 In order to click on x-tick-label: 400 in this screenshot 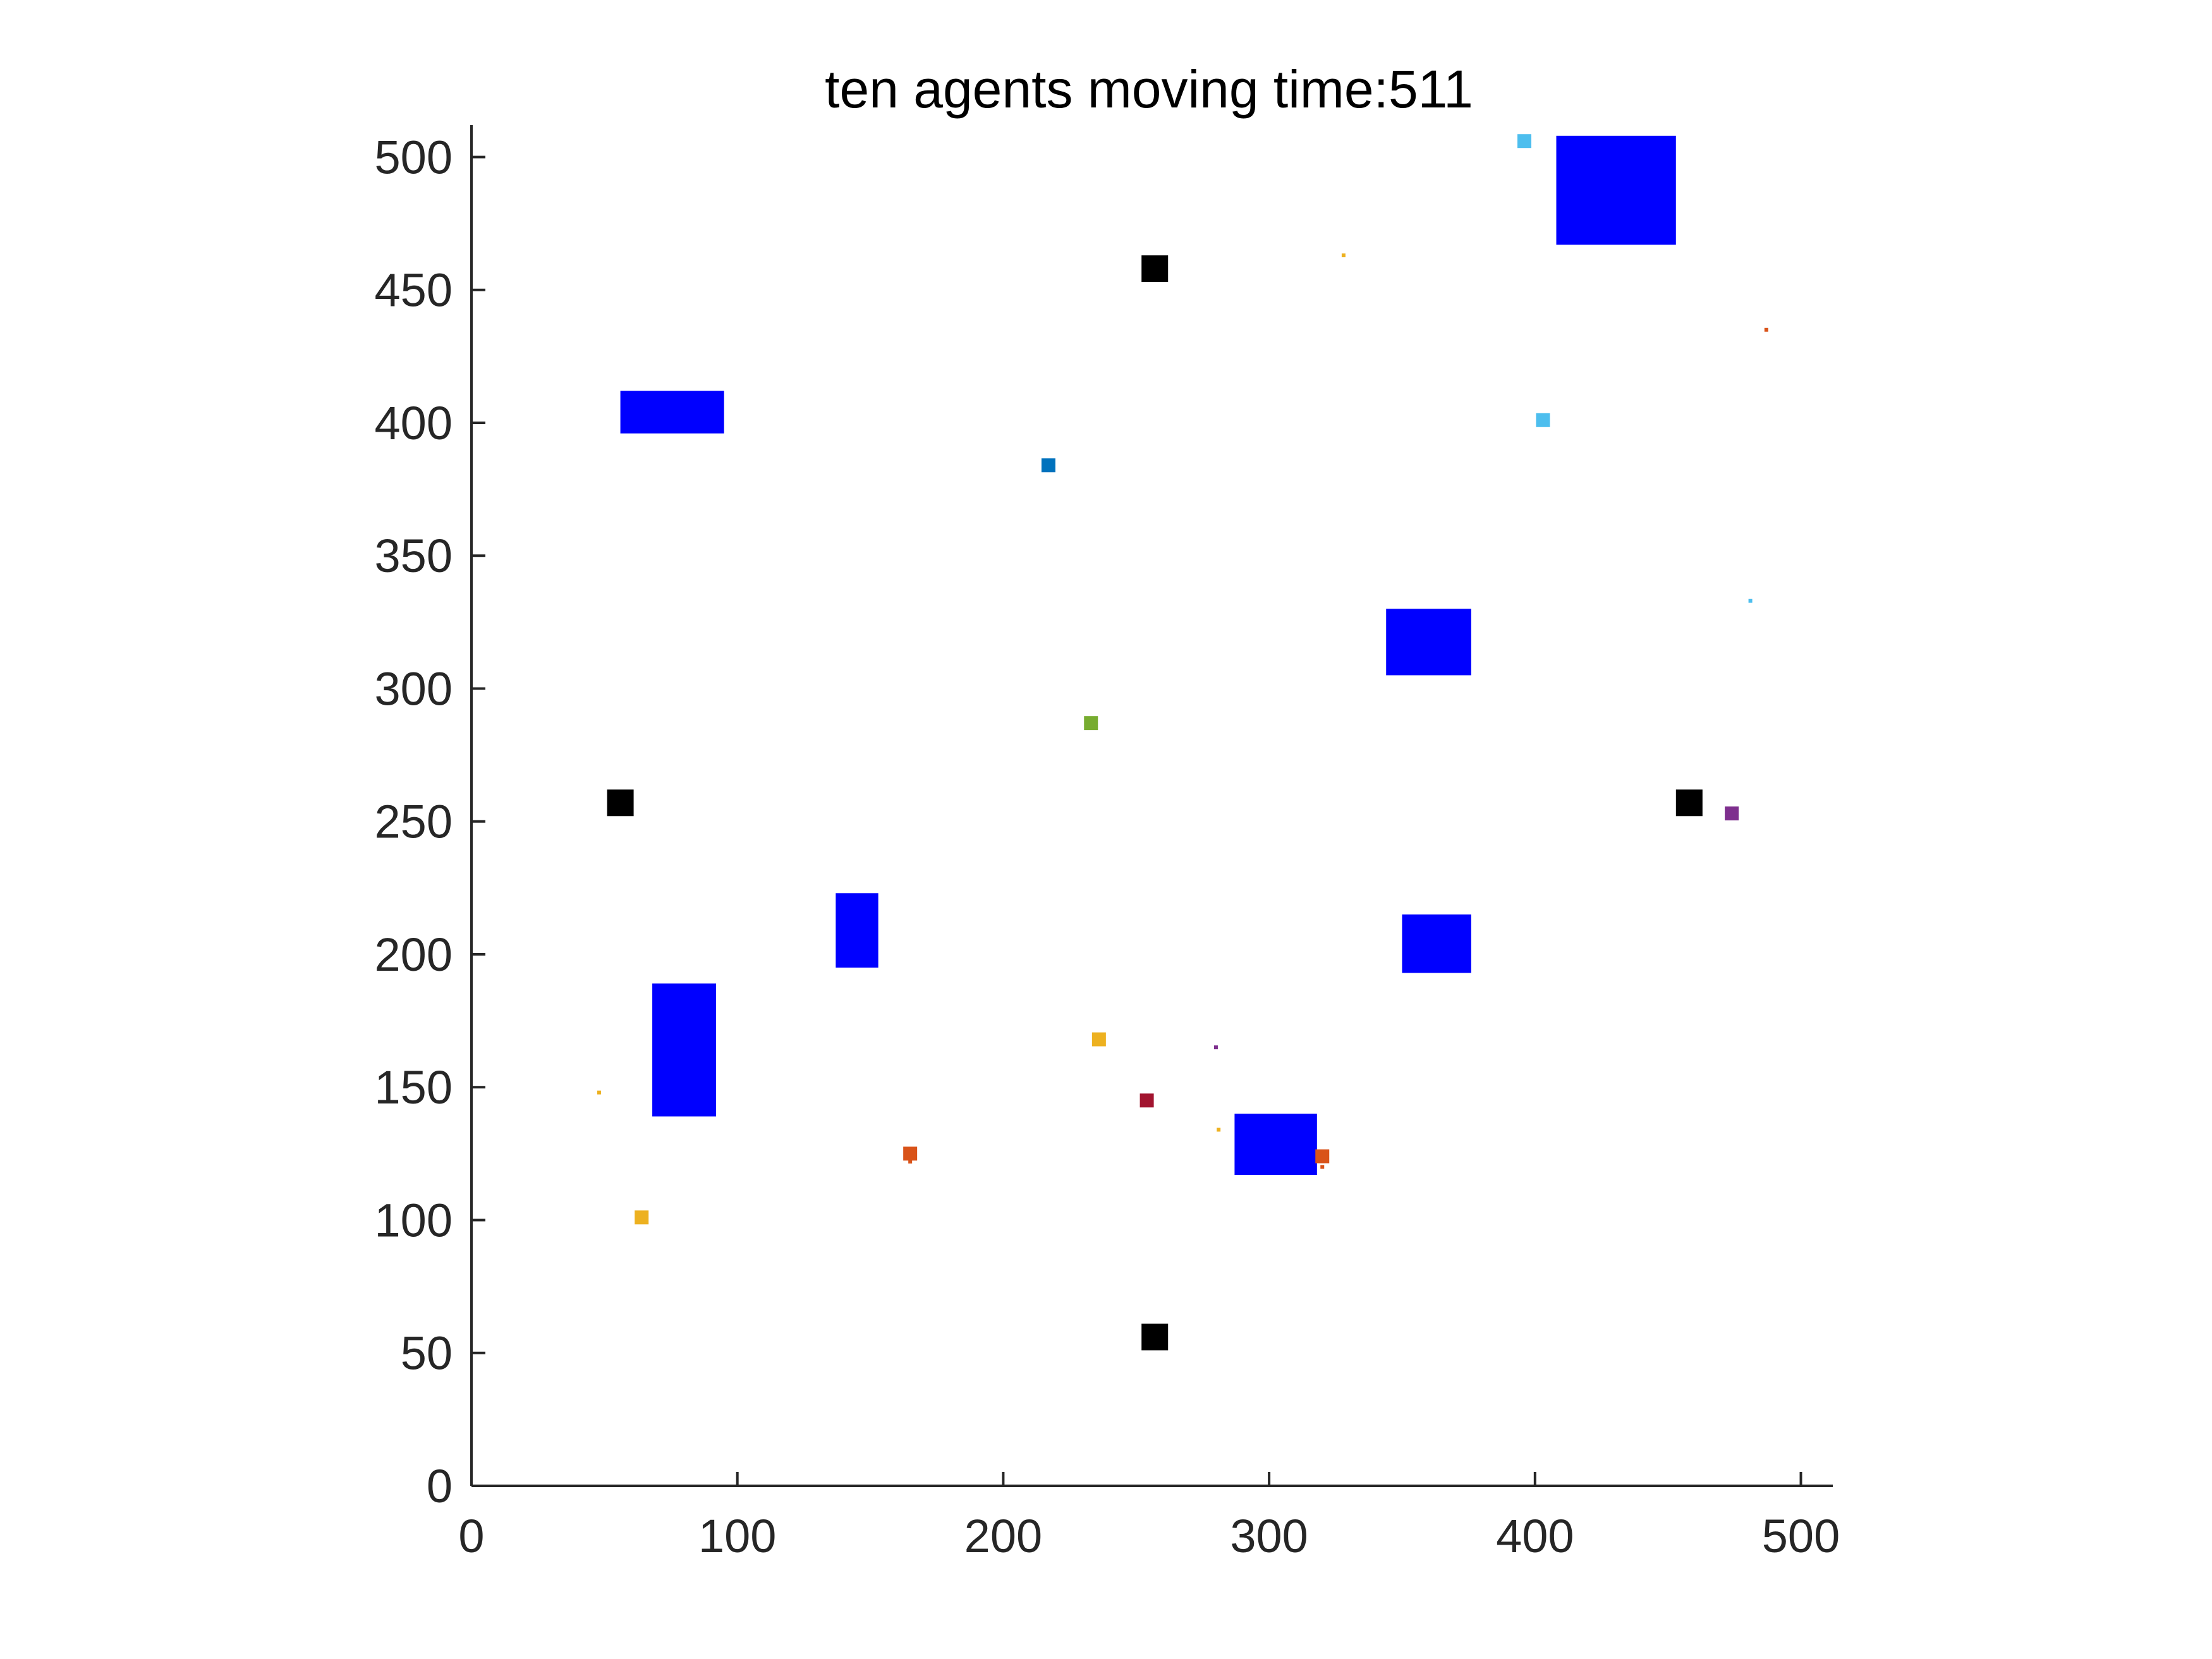, I will do `click(1535, 1536)`.